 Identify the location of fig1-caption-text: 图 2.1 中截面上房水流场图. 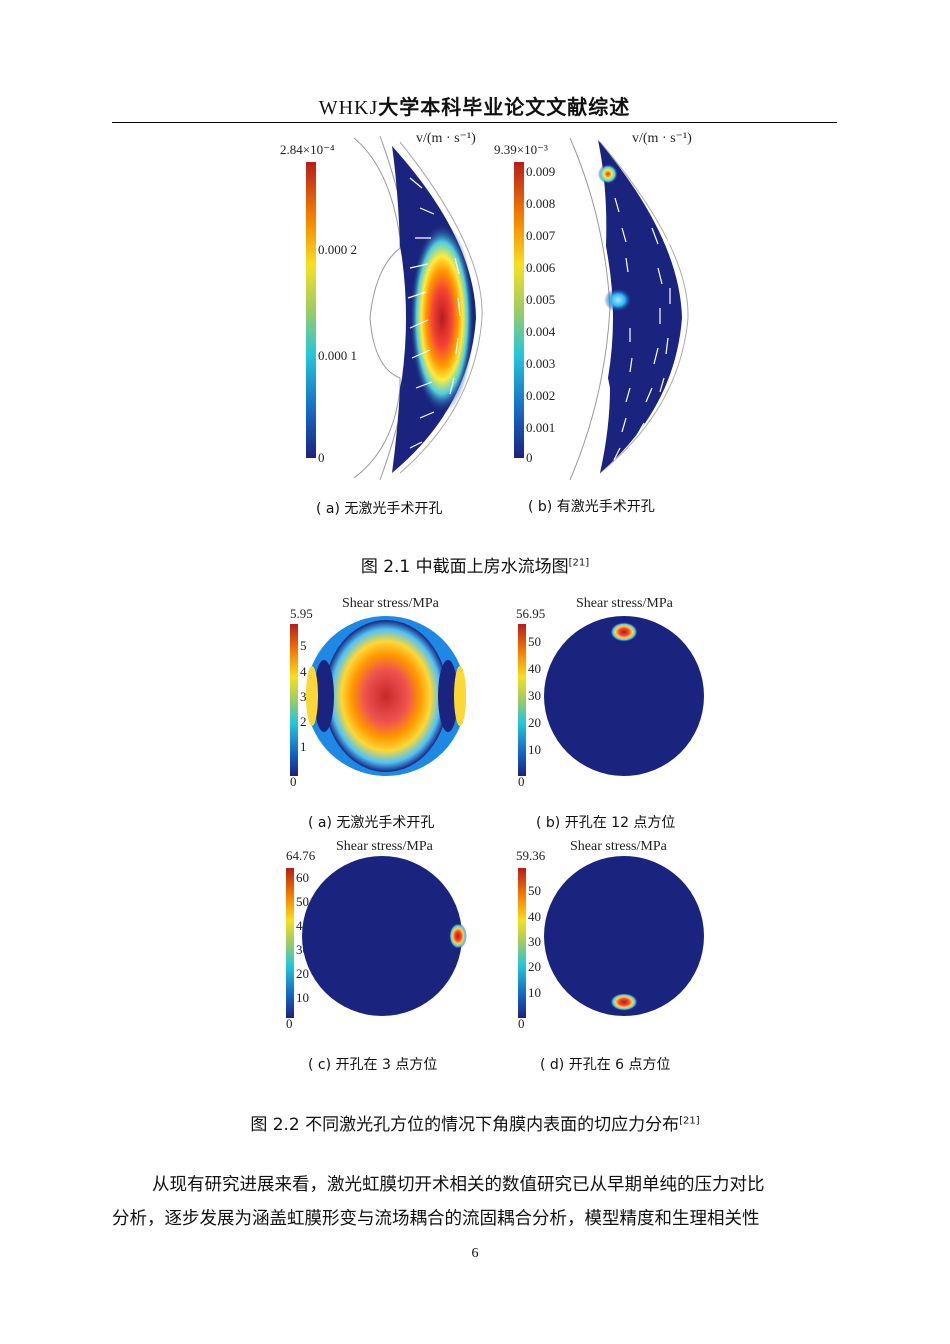
(464, 567).